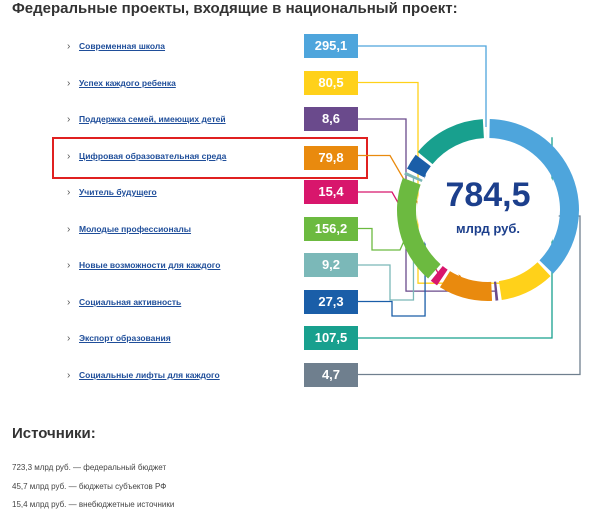 This screenshot has width=590, height=514. Describe the element at coordinates (212, 304) in the screenshot. I see `project-row: › Социальная активность 27,3` at that location.